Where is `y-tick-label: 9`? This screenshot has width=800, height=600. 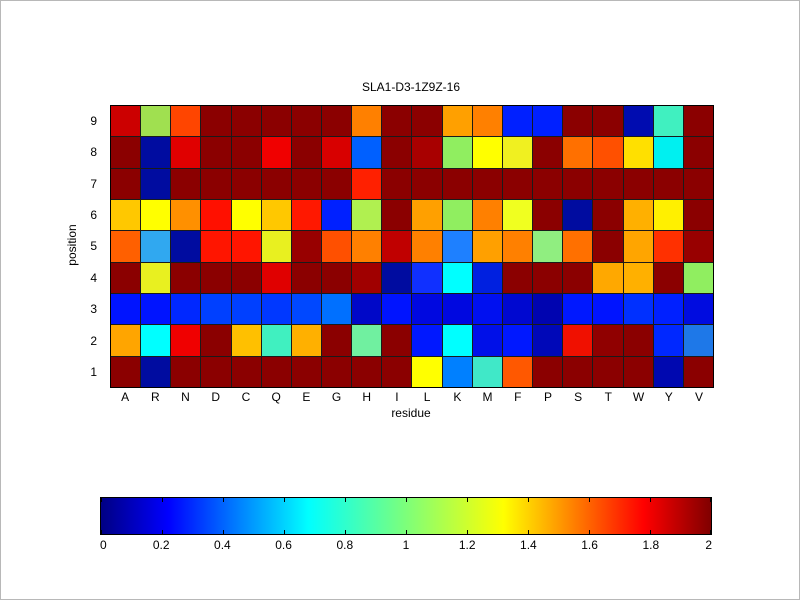
y-tick-label: 9 is located at coordinates (93, 120).